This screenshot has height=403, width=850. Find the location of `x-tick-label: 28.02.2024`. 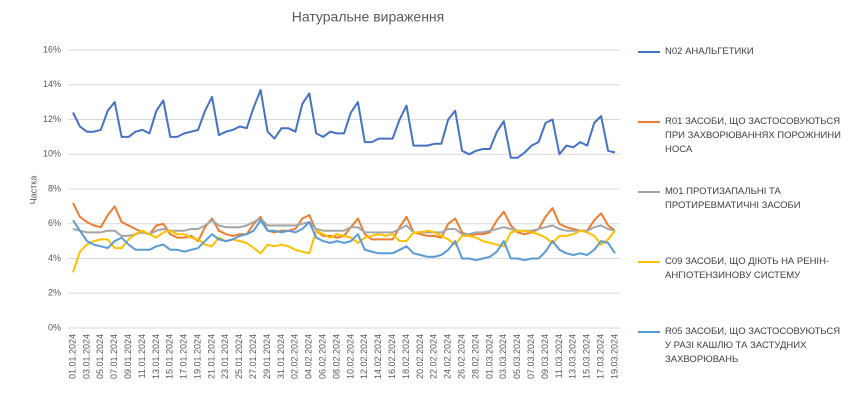

x-tick-label: 28.02.2024 is located at coordinates (475, 356).